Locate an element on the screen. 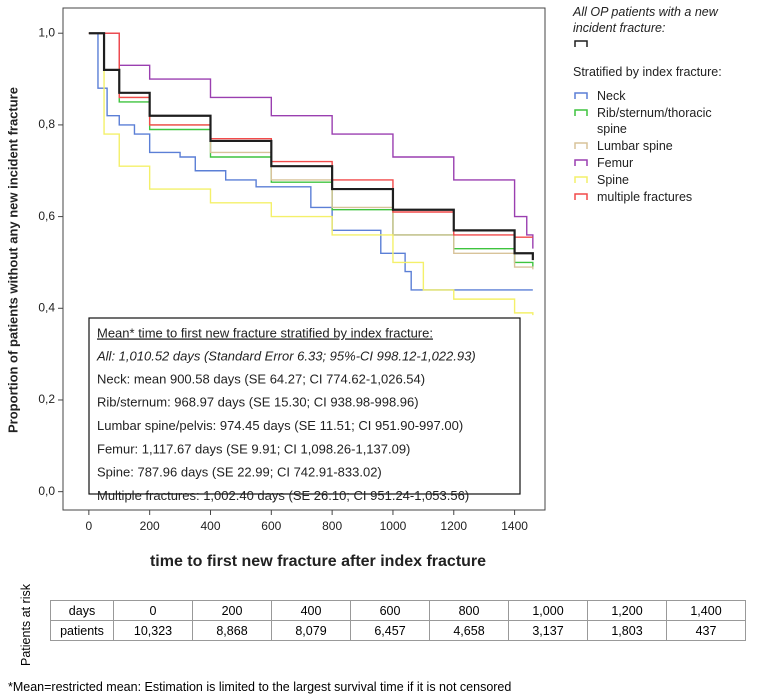  risk-cell: 8,868 is located at coordinates (232, 630).